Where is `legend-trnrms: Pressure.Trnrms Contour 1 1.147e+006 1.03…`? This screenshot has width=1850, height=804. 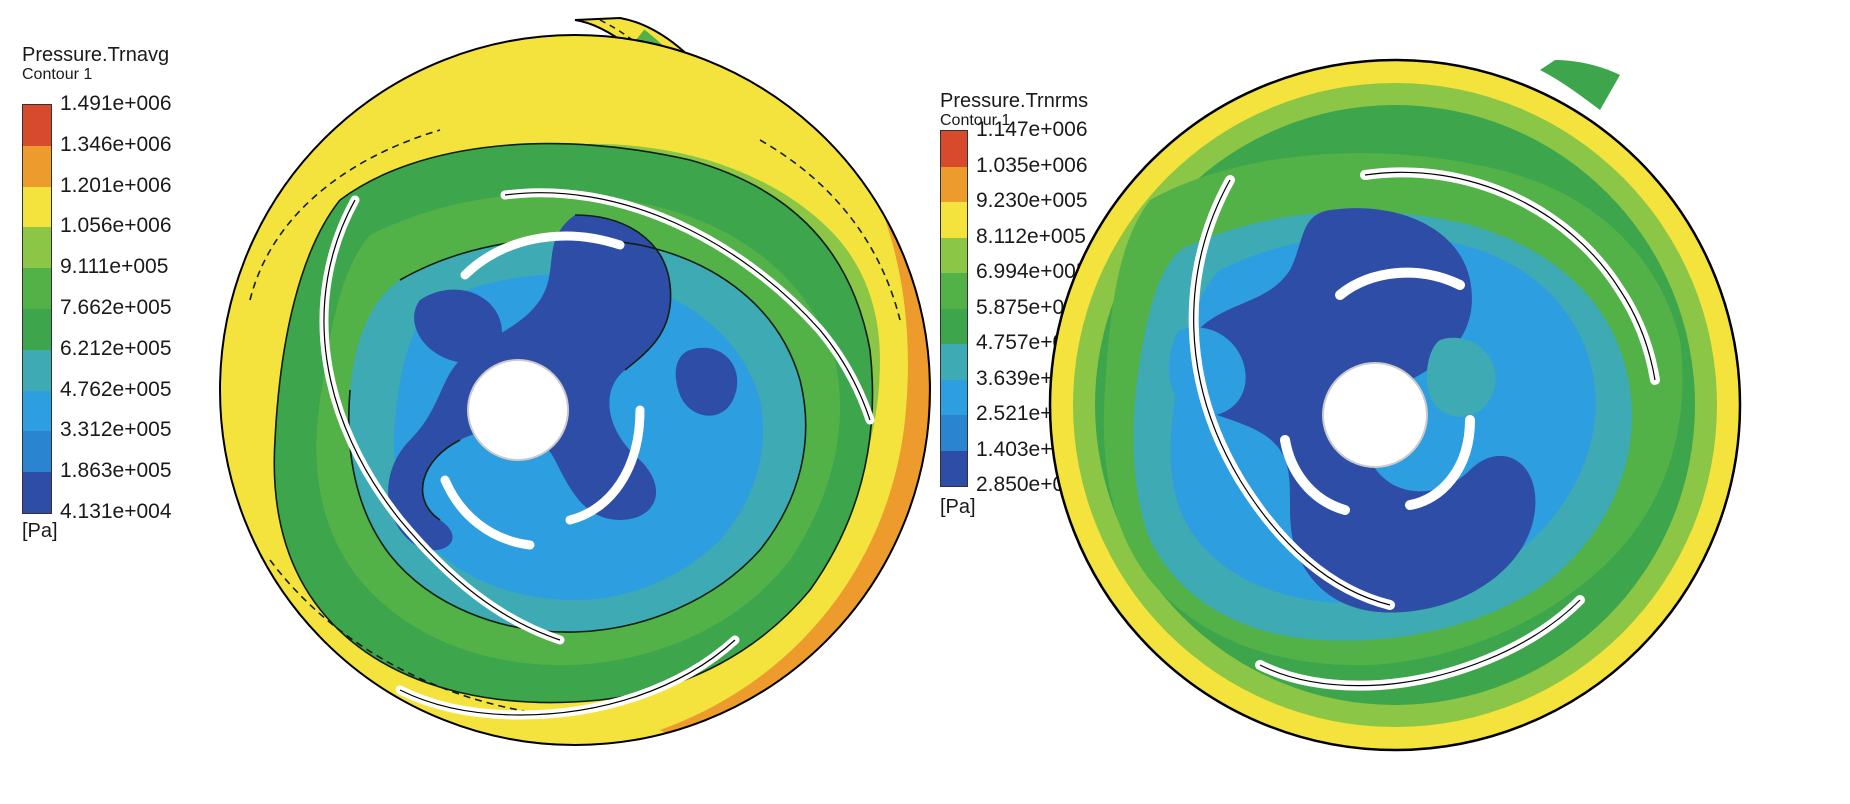
legend-trnrms: Pressure.Trnrms Contour 1 1.147e+006 1.03… is located at coordinates (1014, 304).